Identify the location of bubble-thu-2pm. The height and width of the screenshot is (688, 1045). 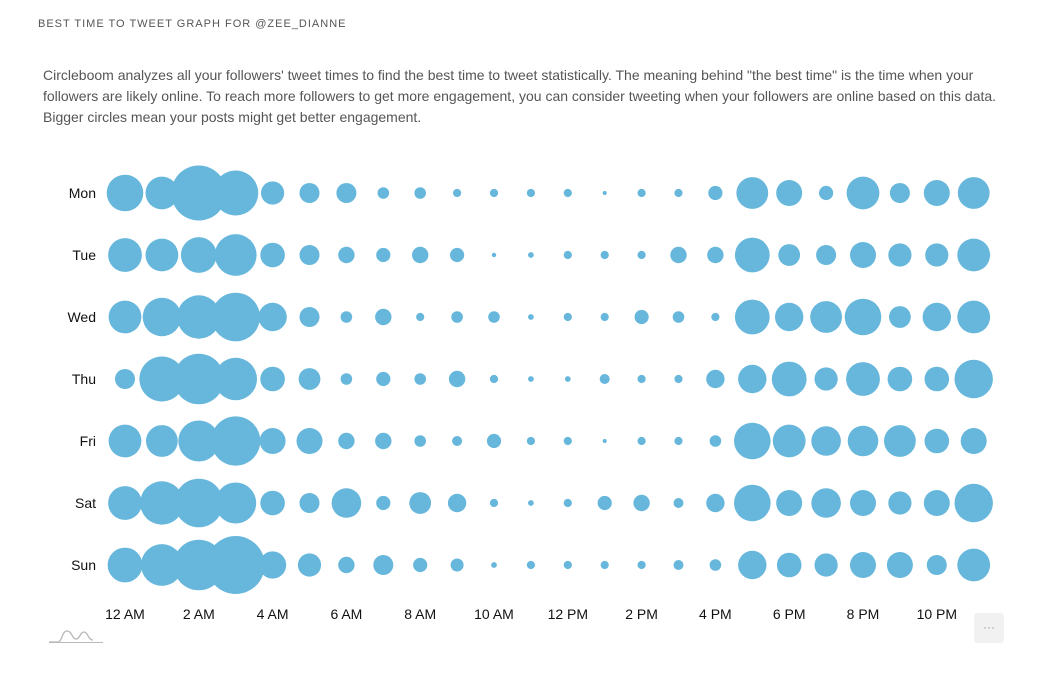
(641, 379).